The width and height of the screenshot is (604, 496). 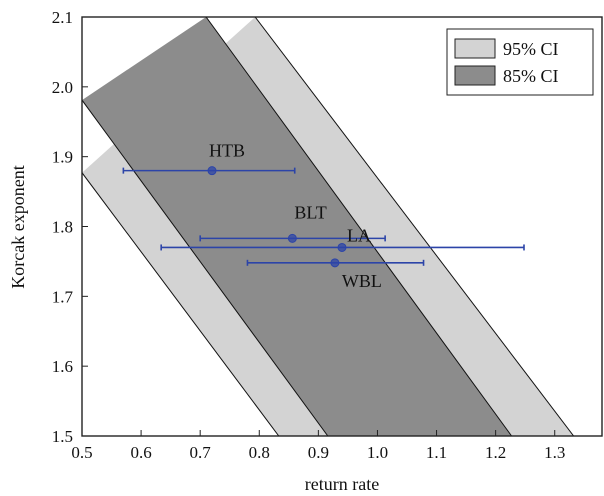 What do you see at coordinates (18, 226) in the screenshot?
I see `y-axis-title: Korcak exponent` at bounding box center [18, 226].